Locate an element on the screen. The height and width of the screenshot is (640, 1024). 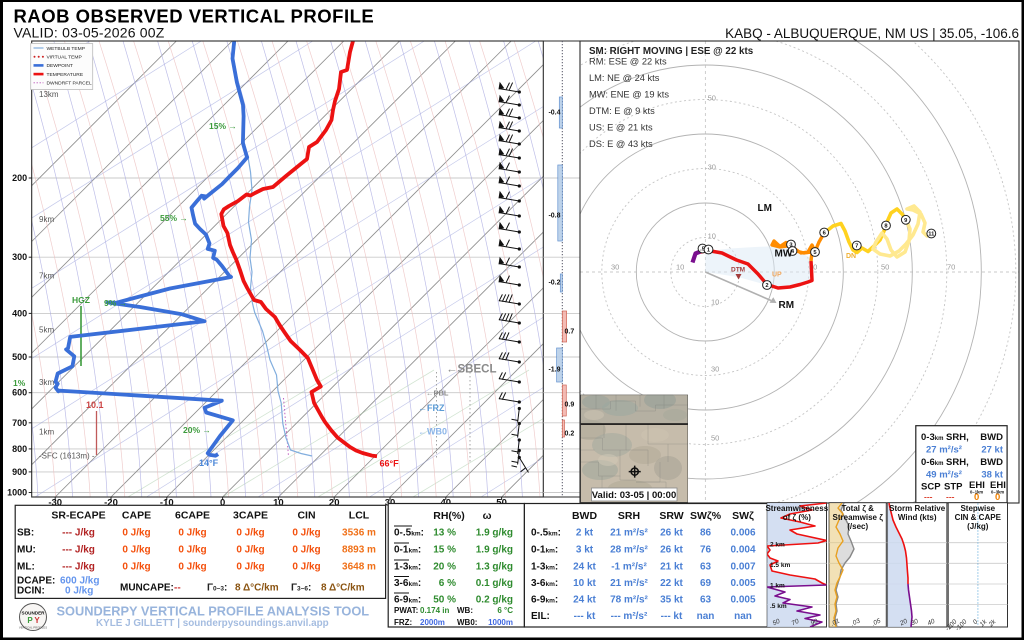
svg-text:SOUNDERPY VERTICAL PROFILE ANA: SOUNDERPY VERTICAL PROFILE ANALYSIS TOOL is located at coordinates (213, 611).